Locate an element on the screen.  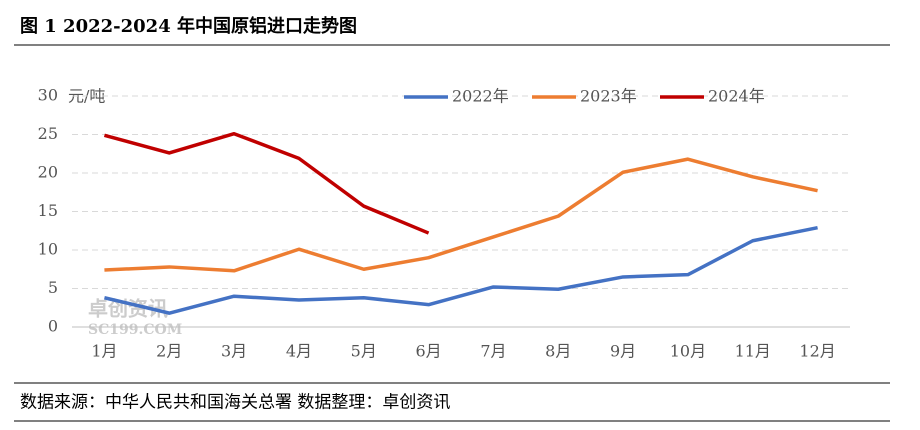
x-tick-label: 7月 is located at coordinates (493, 351).